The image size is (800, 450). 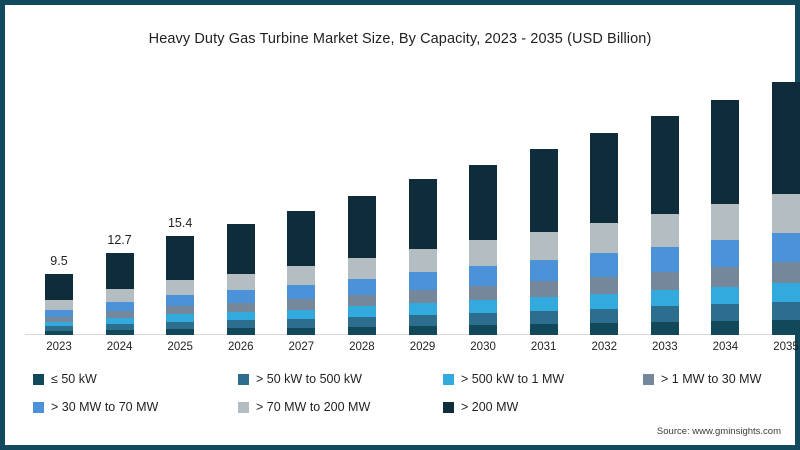 I want to click on source-attribution: Source: www.gminsights.com, so click(x=718, y=431).